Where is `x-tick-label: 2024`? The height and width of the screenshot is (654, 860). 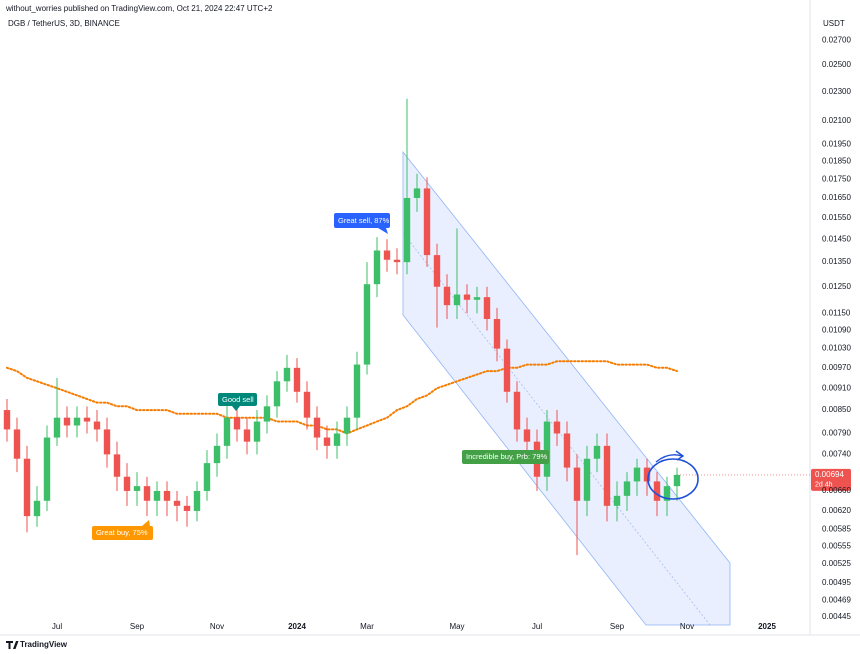
x-tick-label: 2024 is located at coordinates (297, 626).